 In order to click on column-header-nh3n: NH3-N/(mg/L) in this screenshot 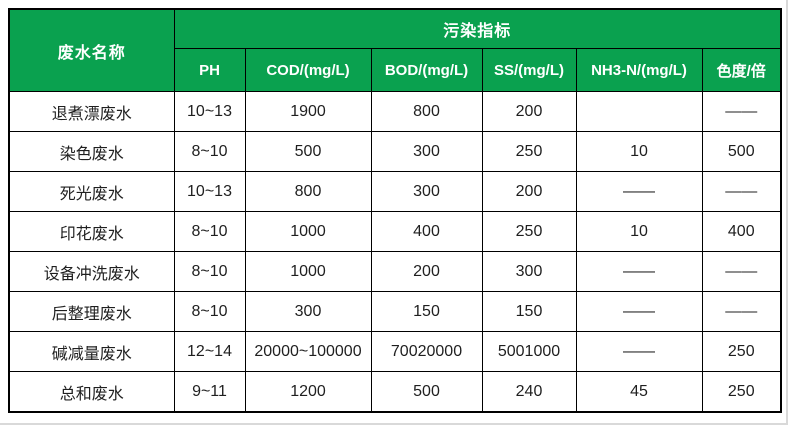, I will do `click(639, 70)`.